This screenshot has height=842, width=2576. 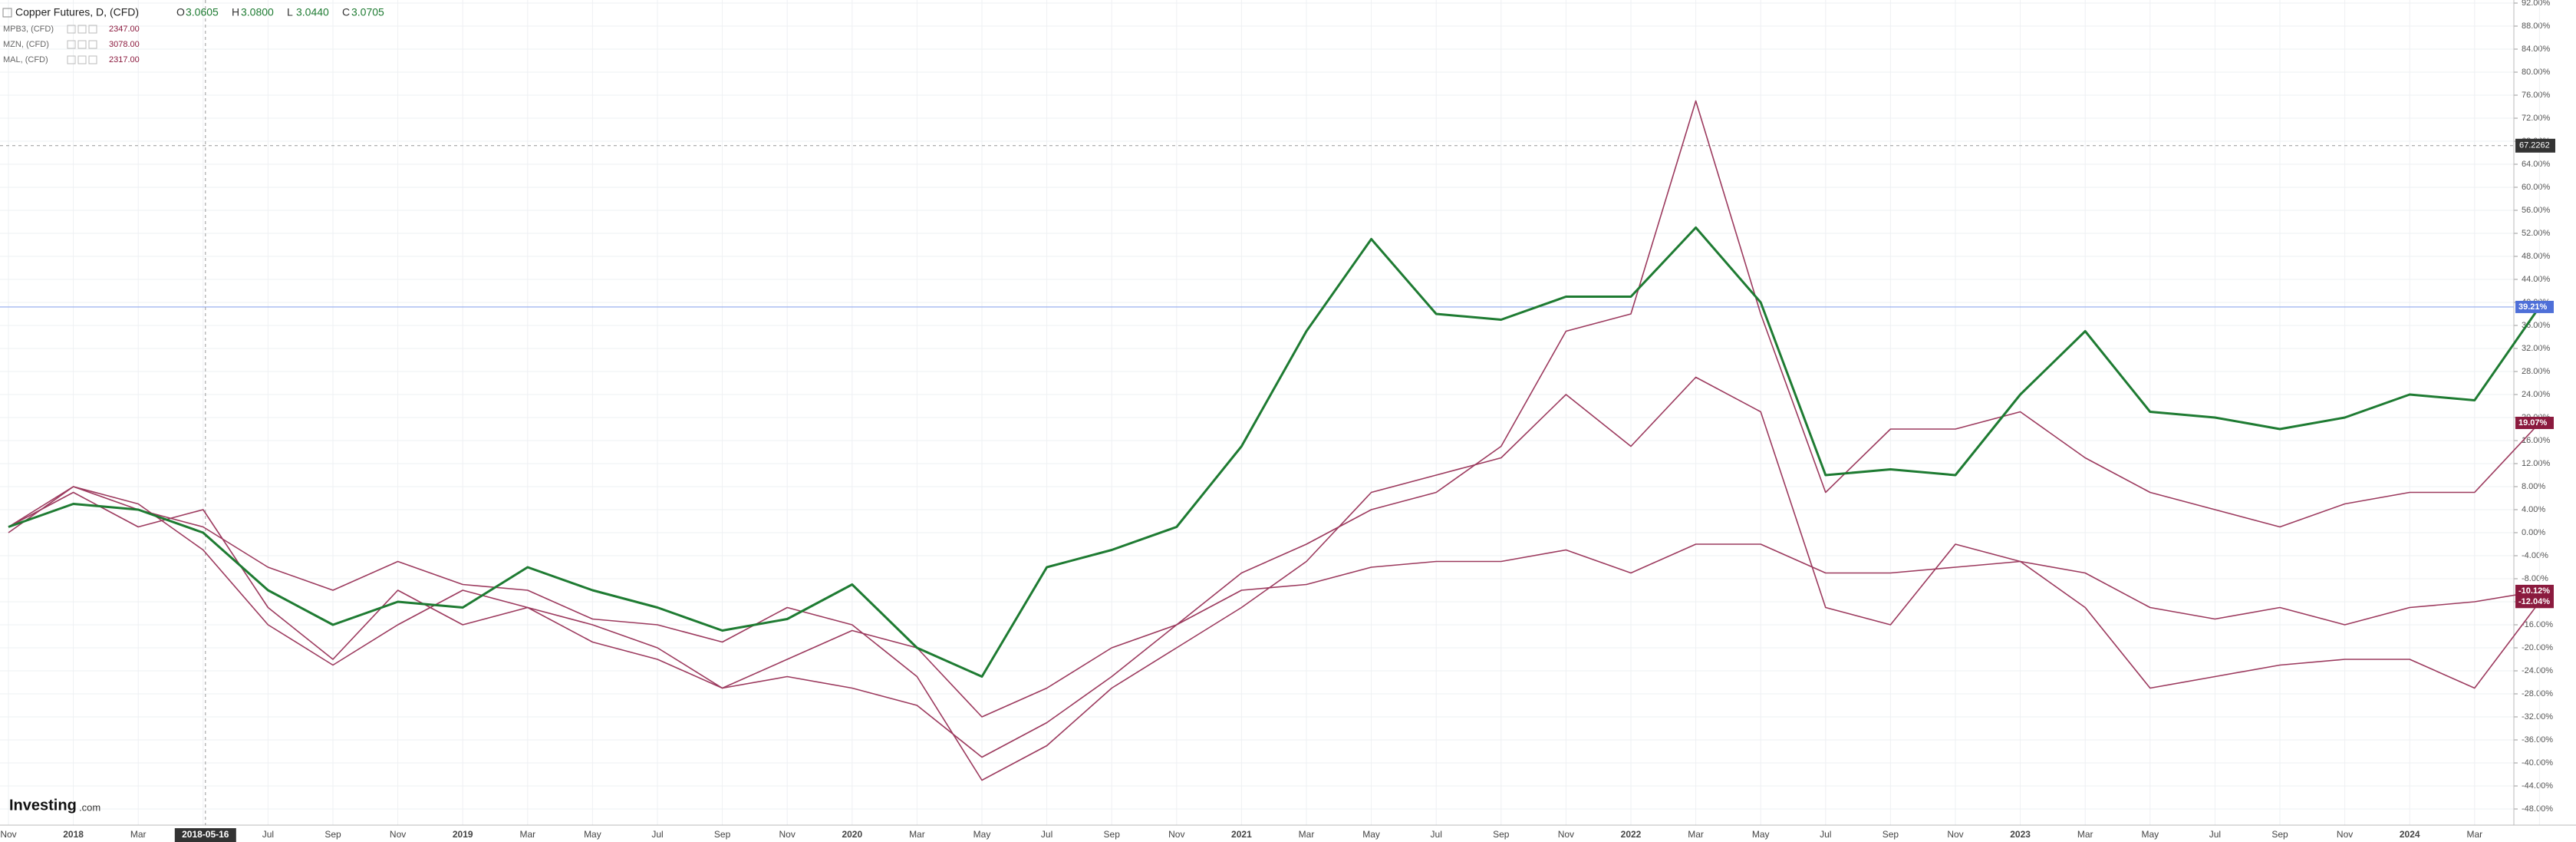 What do you see at coordinates (852, 835) in the screenshot?
I see `x-tick-label: 2020` at bounding box center [852, 835].